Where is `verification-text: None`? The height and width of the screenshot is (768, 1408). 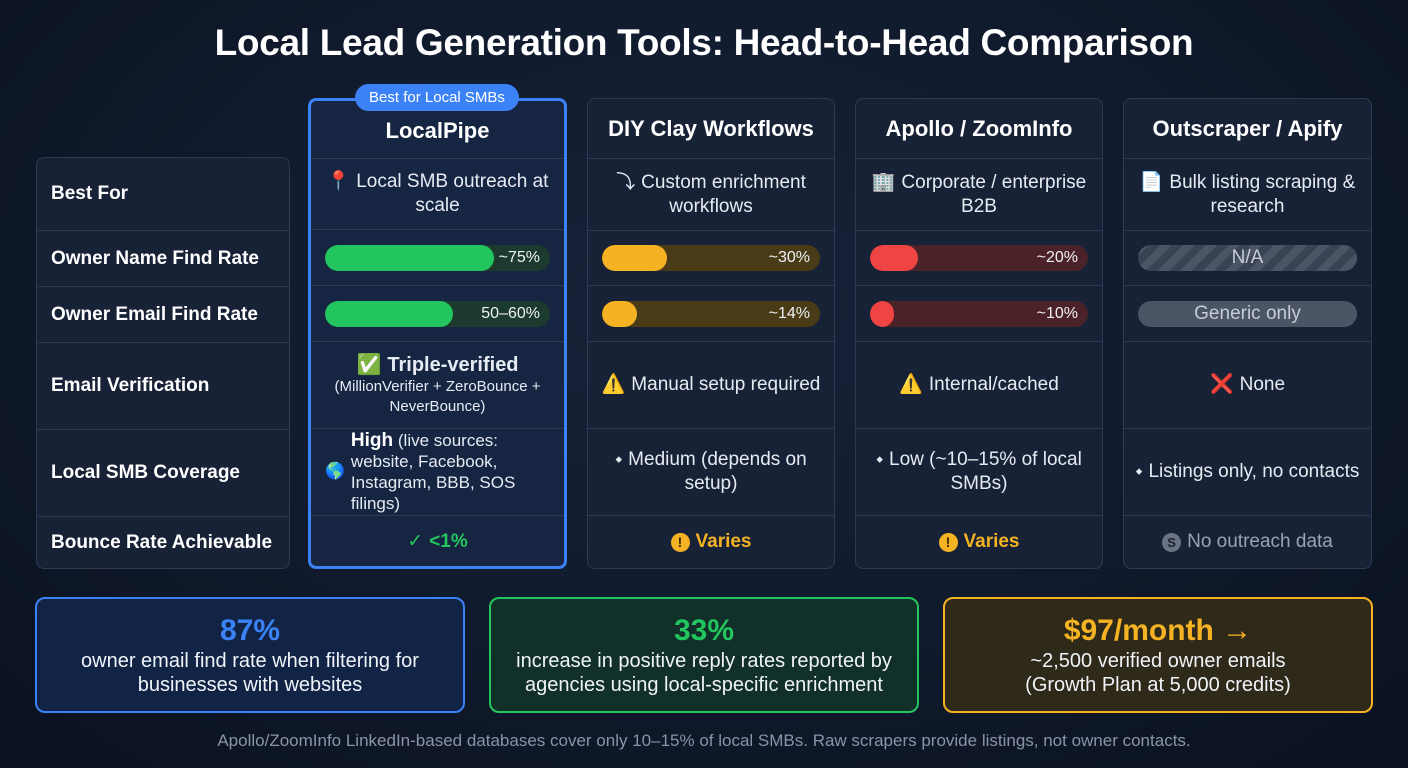 verification-text: None is located at coordinates (1262, 384).